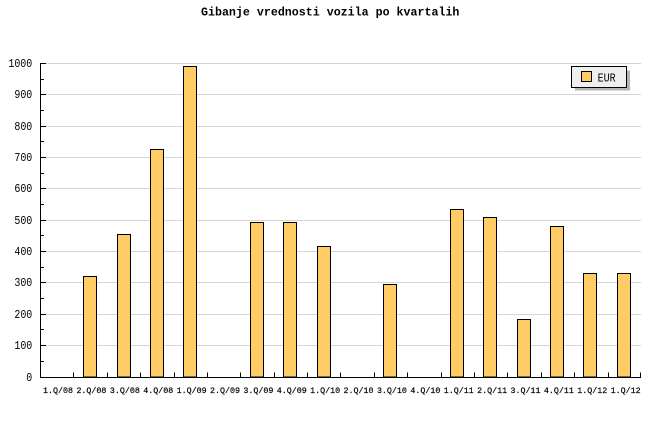  What do you see at coordinates (525, 391) in the screenshot?
I see `svg-text: 3.Q/11` at bounding box center [525, 391].